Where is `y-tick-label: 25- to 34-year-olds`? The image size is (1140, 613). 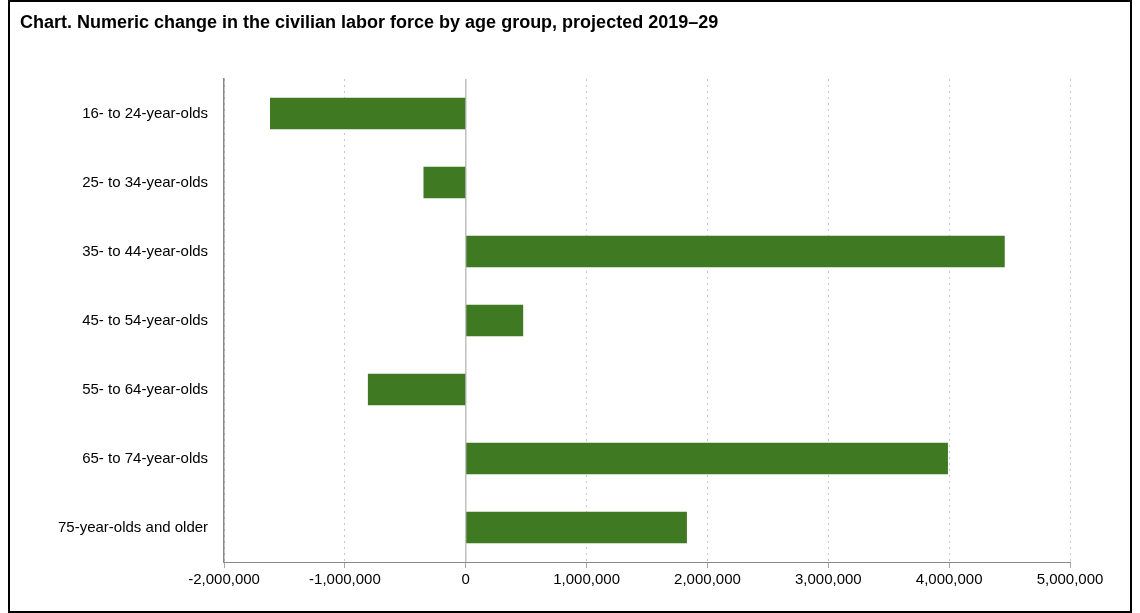
y-tick-label: 25- to 34-year-olds is located at coordinates (145, 181).